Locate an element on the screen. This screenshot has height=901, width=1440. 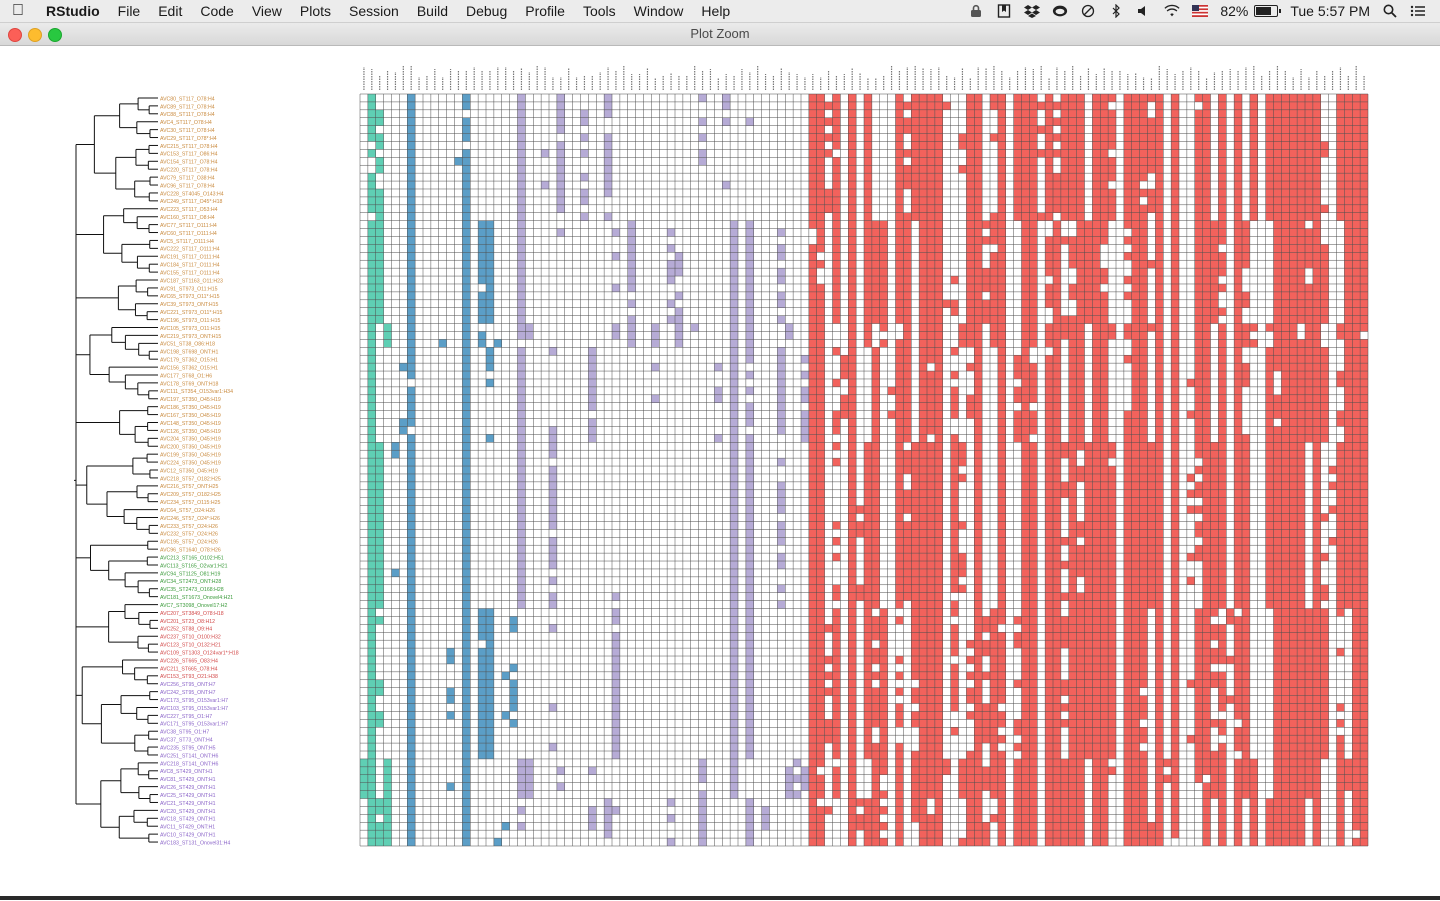
battery-icon is located at coordinates (1266, 11).